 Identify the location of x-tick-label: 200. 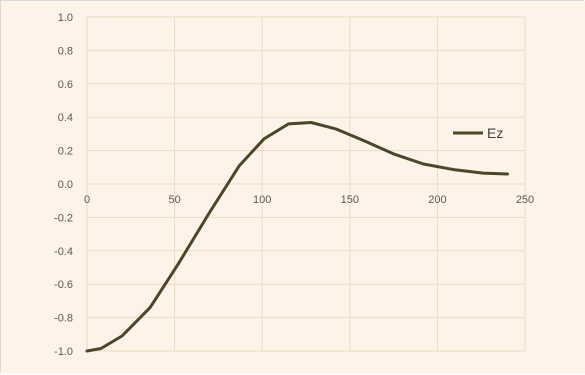
(437, 200).